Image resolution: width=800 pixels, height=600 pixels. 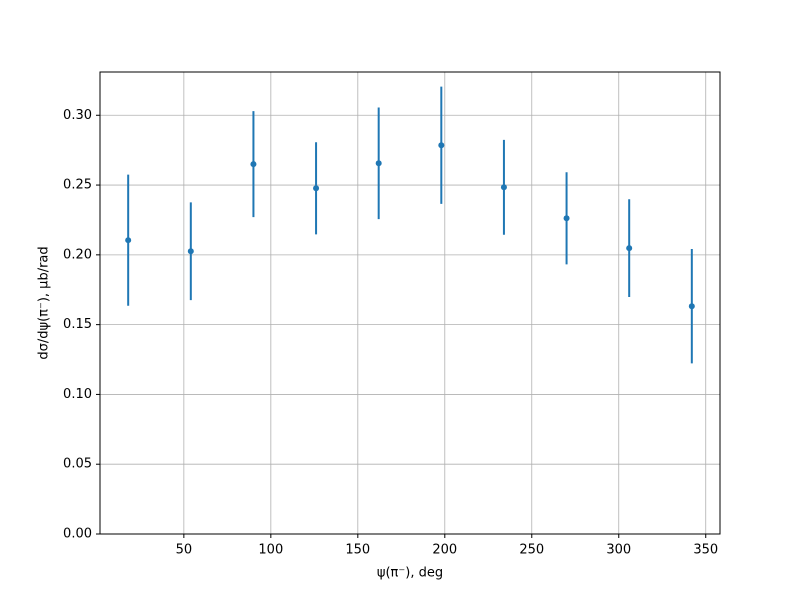 What do you see at coordinates (444, 550) in the screenshot?
I see `x-tick-label: 200` at bounding box center [444, 550].